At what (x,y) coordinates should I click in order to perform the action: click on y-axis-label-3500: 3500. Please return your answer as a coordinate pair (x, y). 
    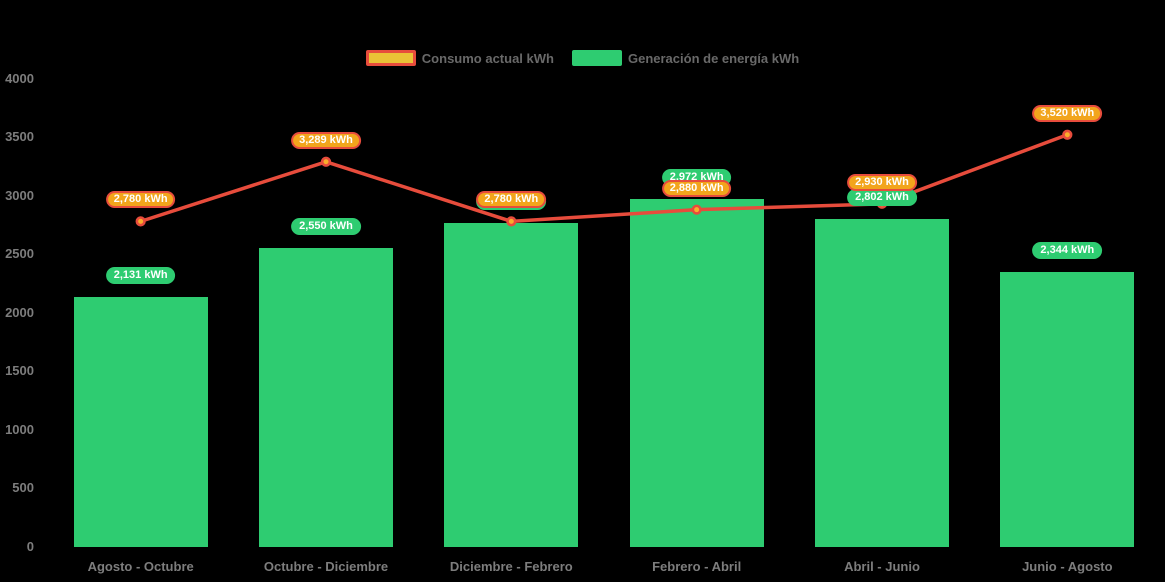
    Looking at the image, I should click on (19, 137).